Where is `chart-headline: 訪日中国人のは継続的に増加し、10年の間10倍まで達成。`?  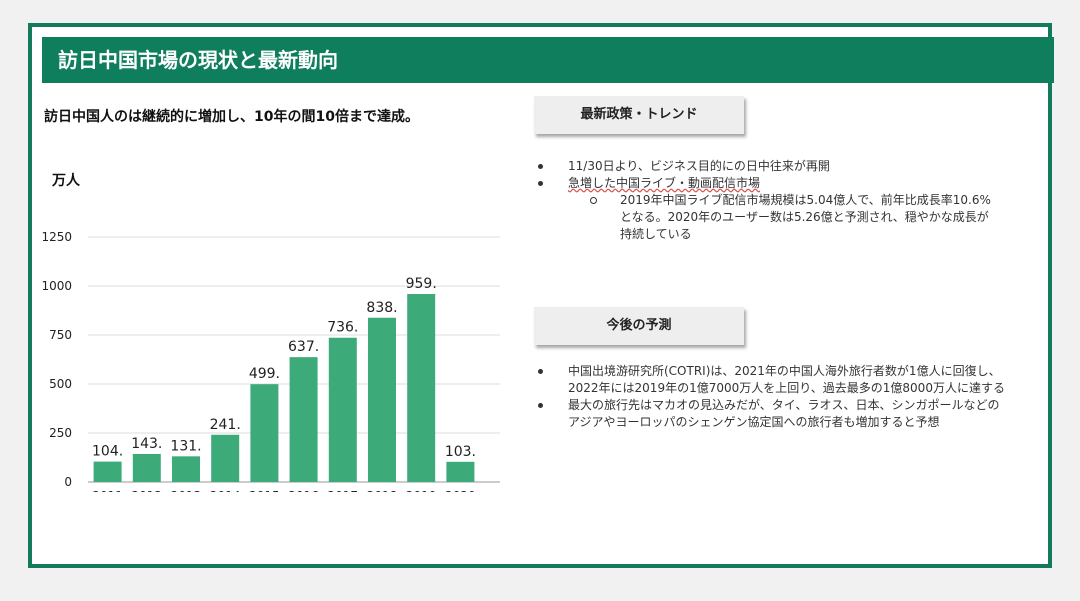
chart-headline: 訪日中国人のは継続的に増加し、10年の間10倍まで達成。 is located at coordinates (231, 117).